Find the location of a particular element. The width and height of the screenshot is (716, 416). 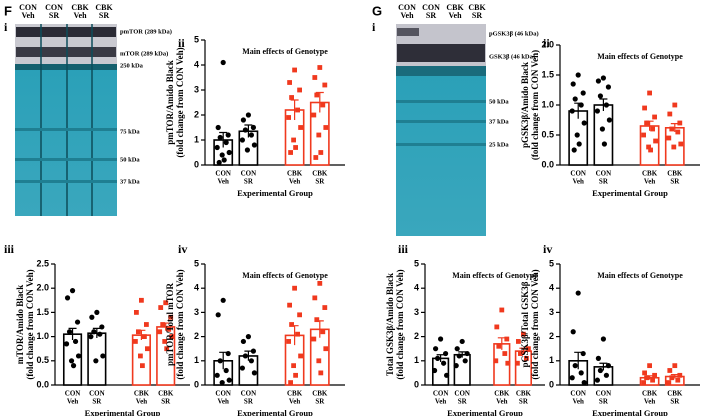

y-axis-label: Total GSK3β/Amido Black is located at coordinates (390, 324).